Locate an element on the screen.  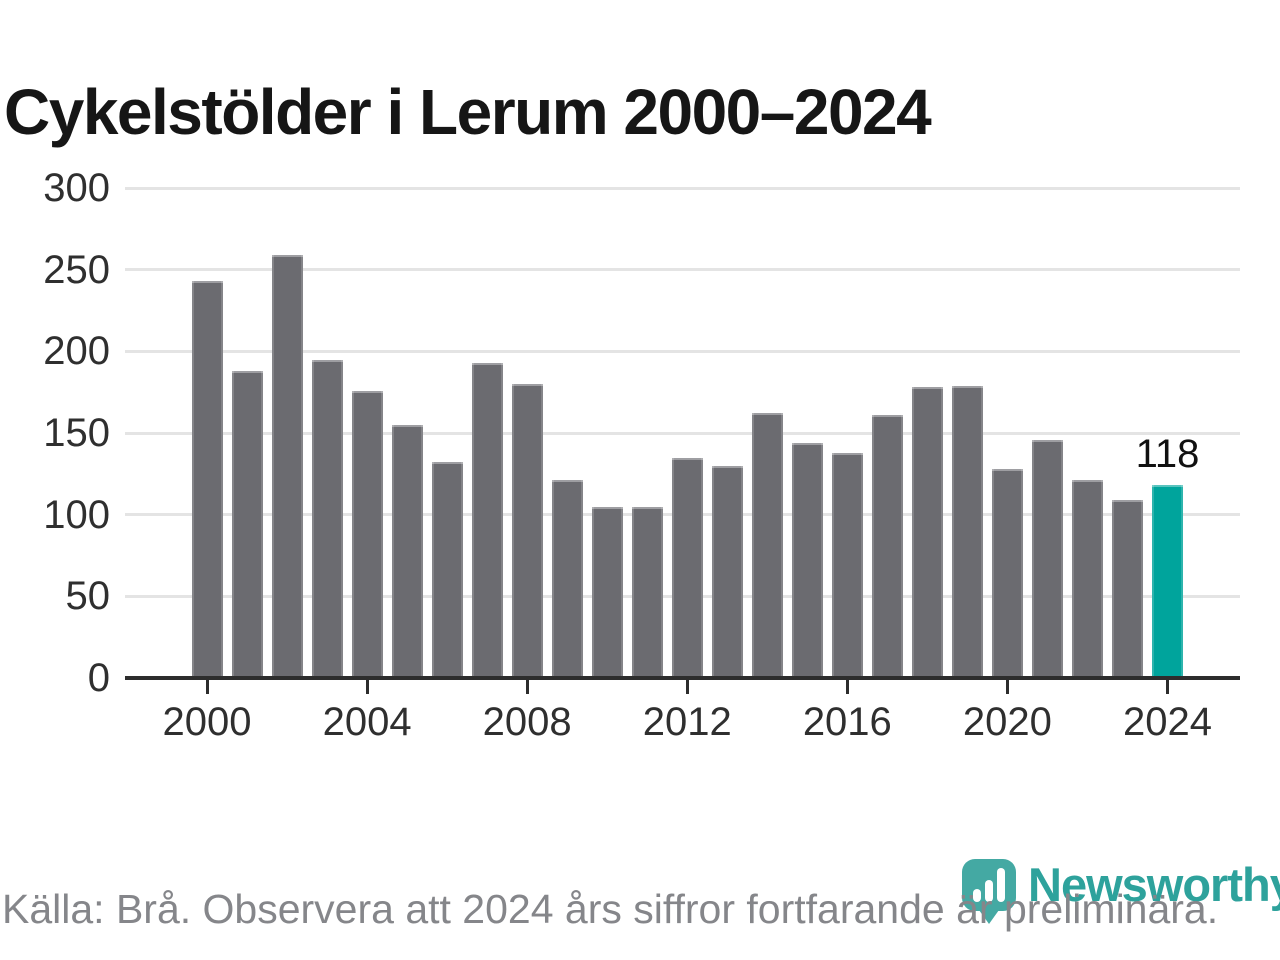
y-axis-label-0: 0 is located at coordinates (98, 678).